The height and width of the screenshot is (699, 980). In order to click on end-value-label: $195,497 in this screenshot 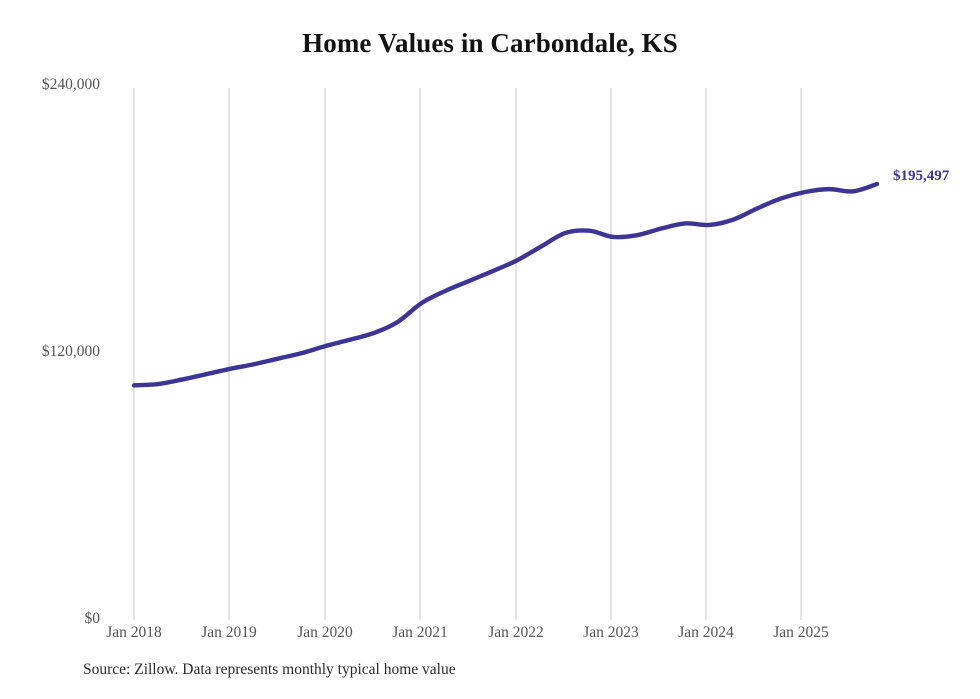, I will do `click(921, 176)`.